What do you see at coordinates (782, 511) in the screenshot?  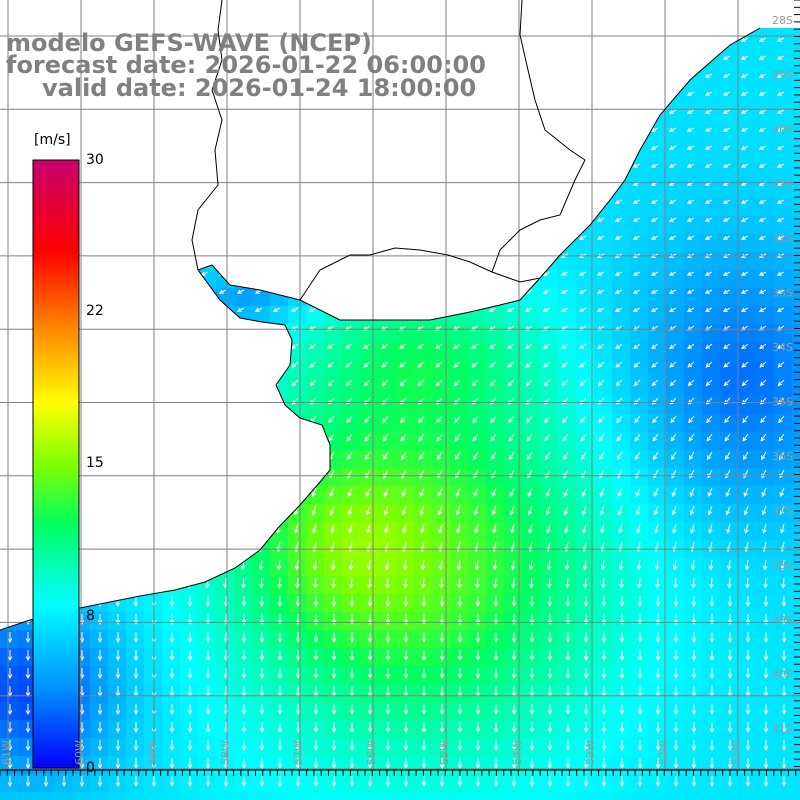 I see `latitude-label: 37S` at bounding box center [782, 511].